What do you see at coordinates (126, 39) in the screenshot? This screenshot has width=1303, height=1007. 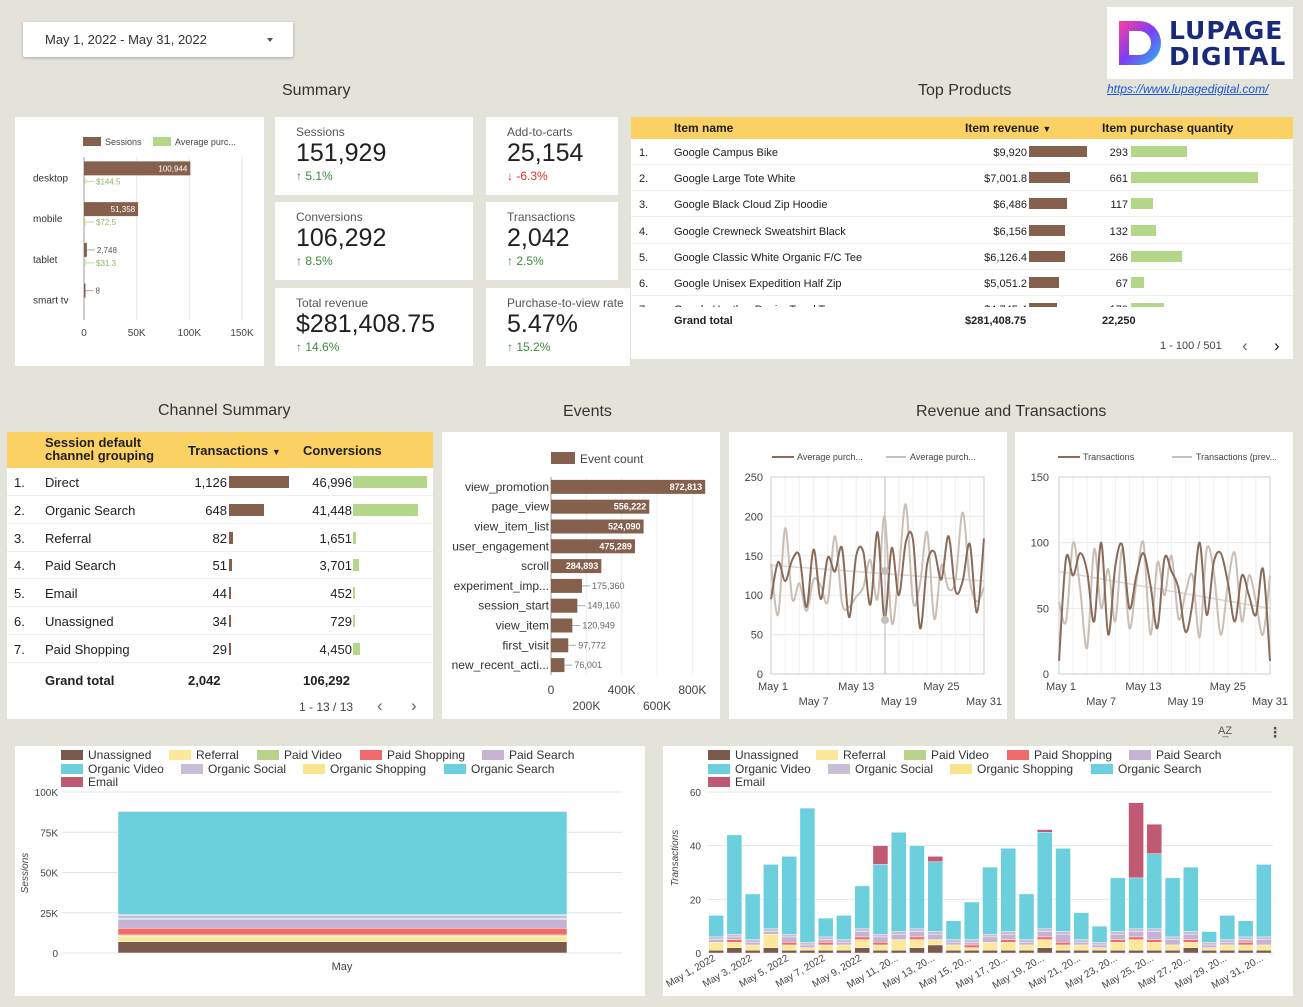 I see `date-range-label: May 1, 2022 - May 31, 2022` at bounding box center [126, 39].